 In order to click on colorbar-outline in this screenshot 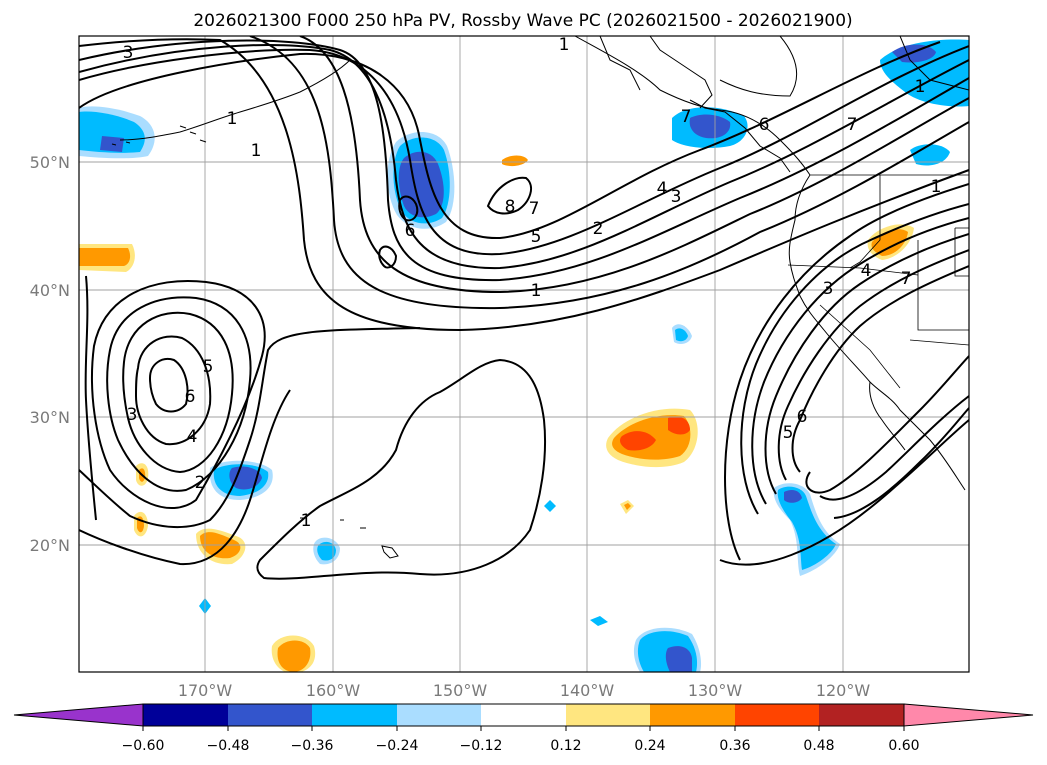, I will do `click(523, 715)`.